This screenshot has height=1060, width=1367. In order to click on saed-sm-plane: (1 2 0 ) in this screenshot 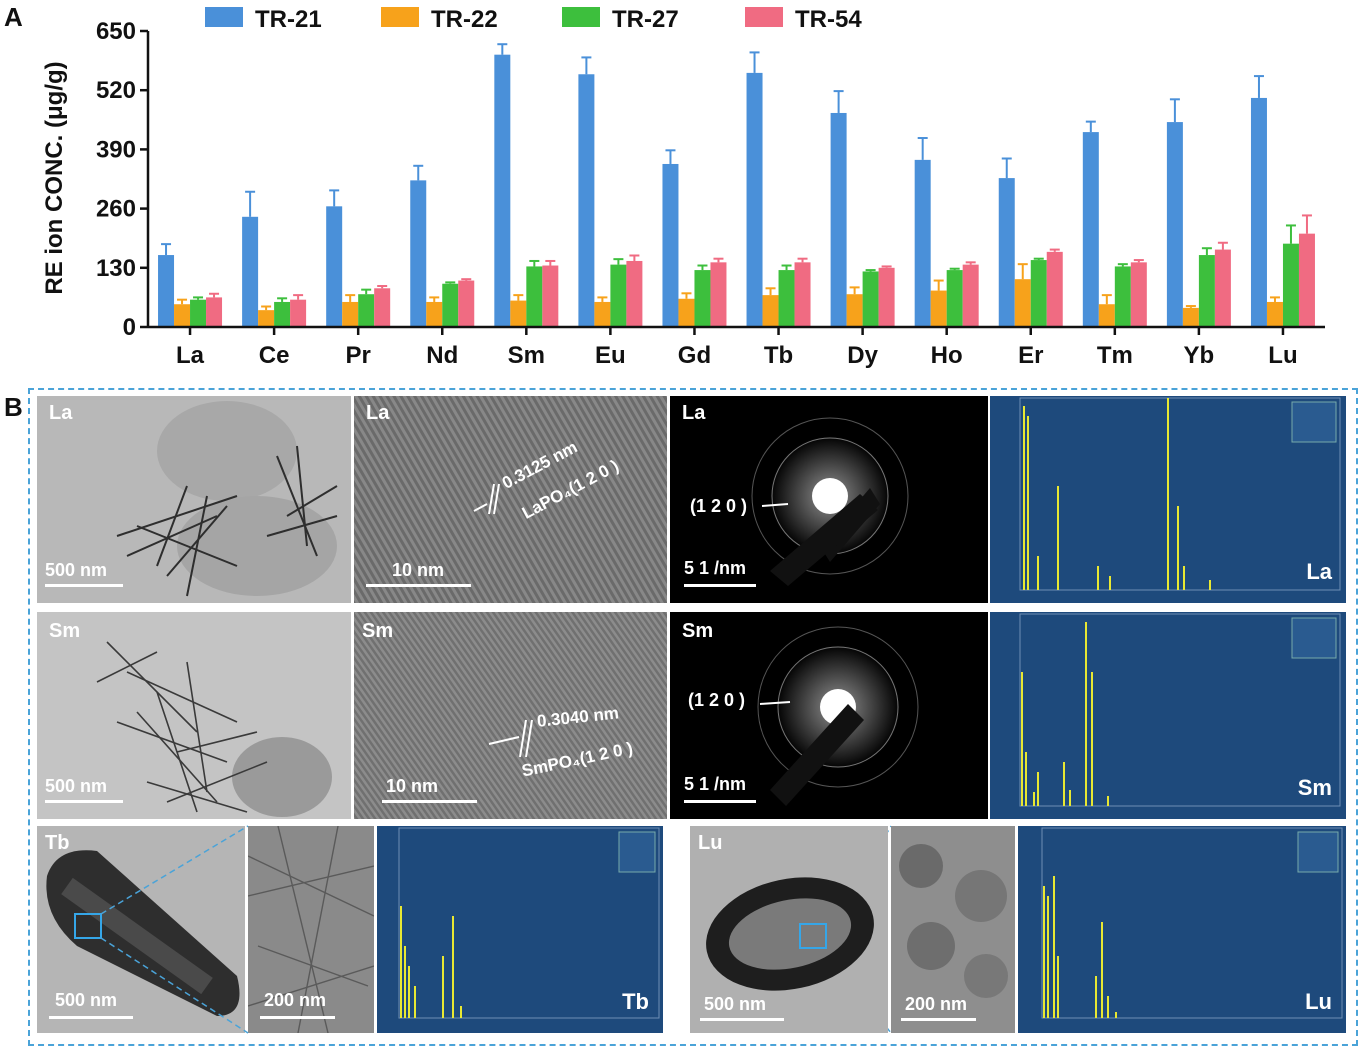, I will do `click(717, 700)`.